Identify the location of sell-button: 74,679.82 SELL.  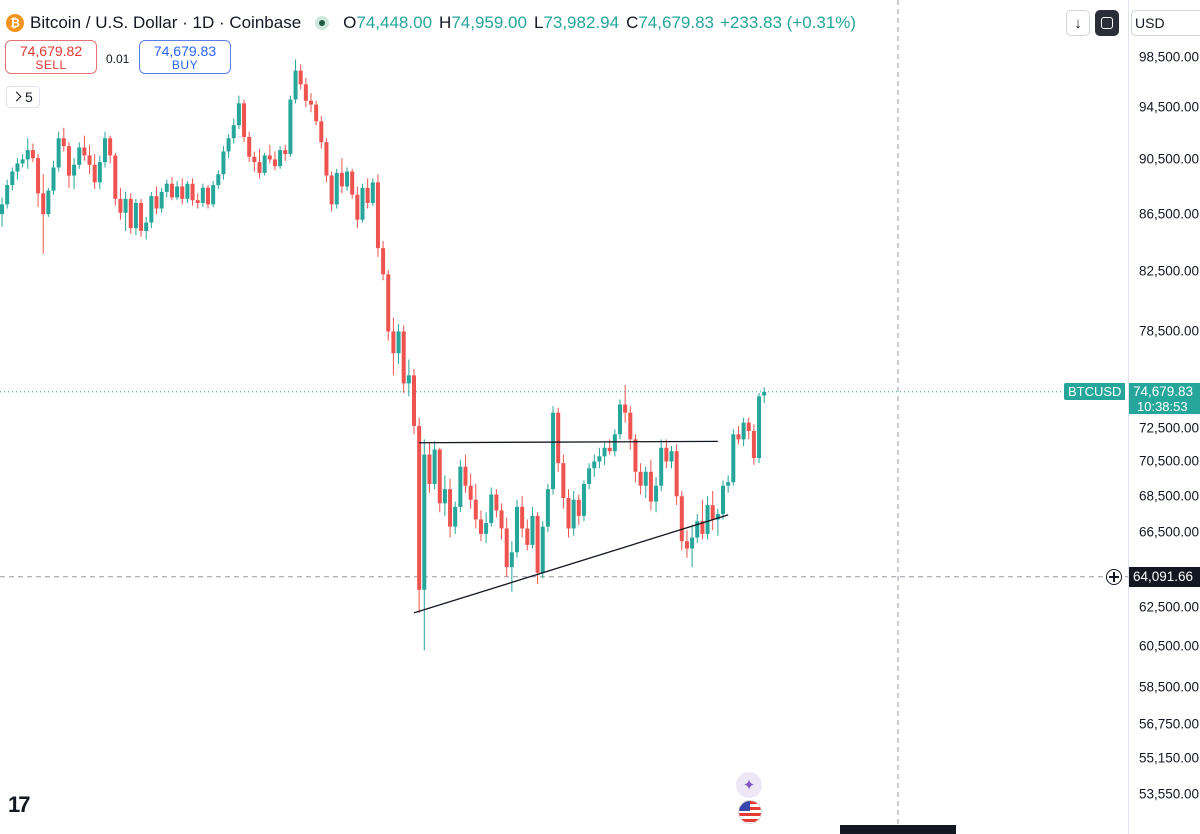
(51, 57).